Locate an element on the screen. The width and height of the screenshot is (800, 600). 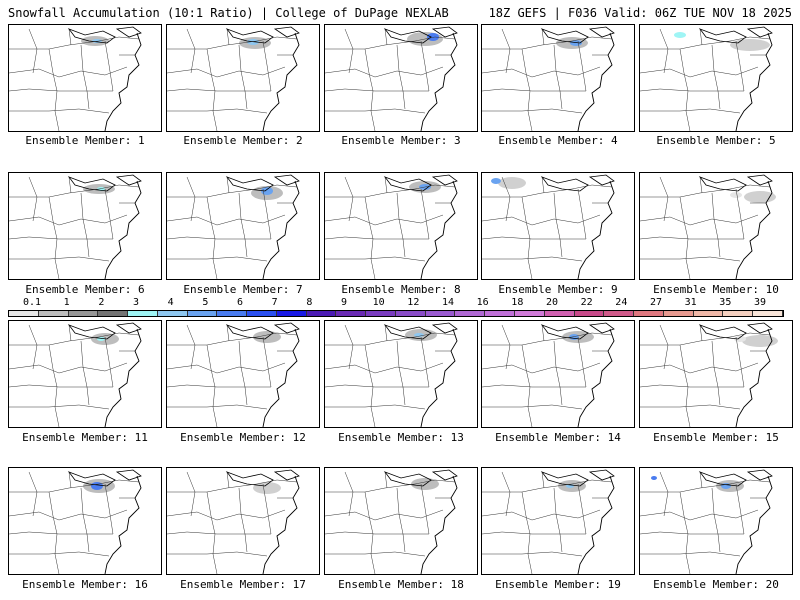
ensemble-member-label: Ensemble Member: 6 is located at coordinates (85, 289).